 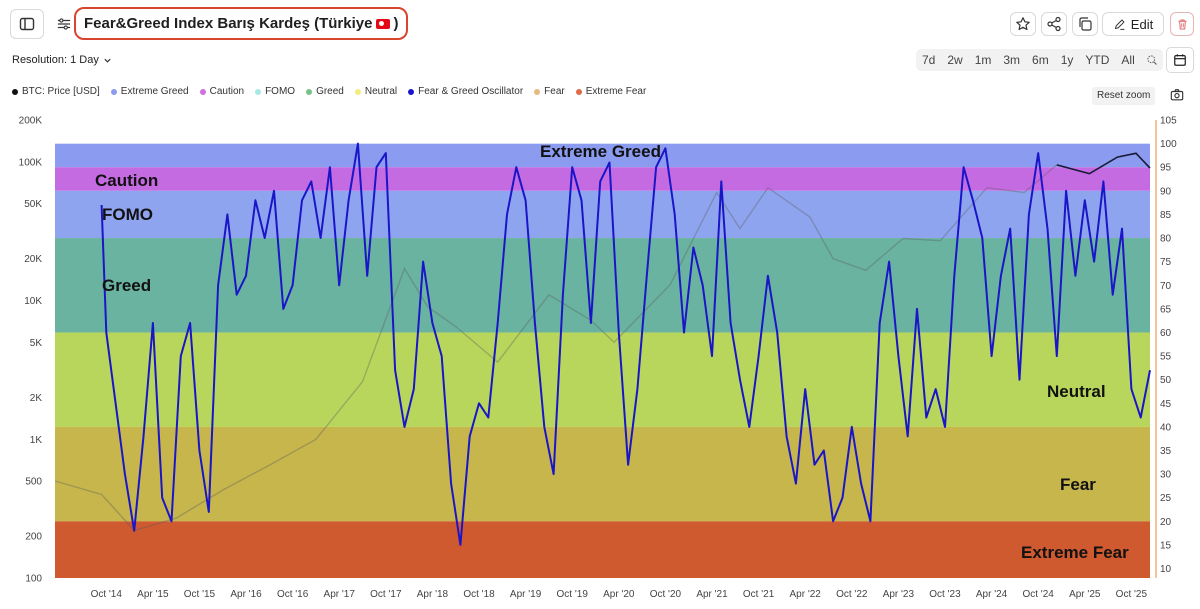 I want to click on zoom-search-button, so click(x=1152, y=60).